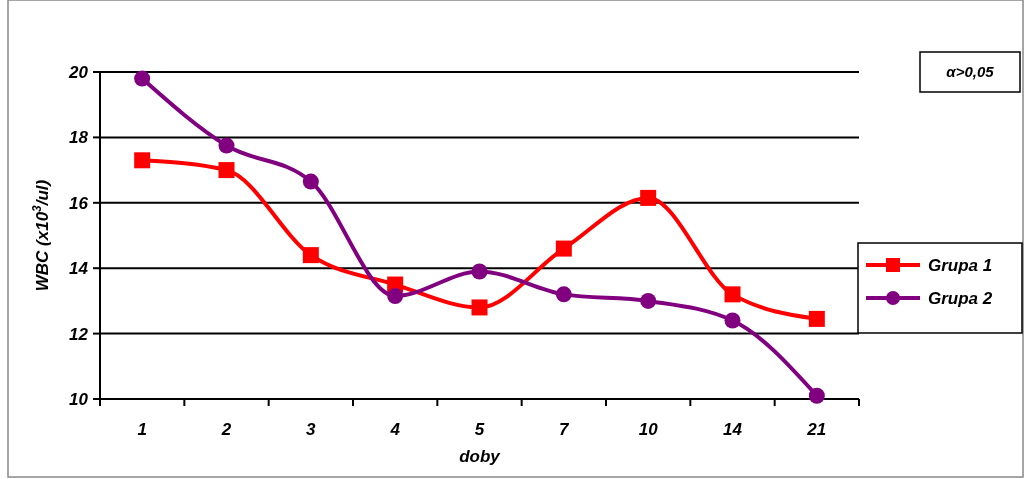 The width and height of the screenshot is (1027, 479). I want to click on y-tick-label: 12, so click(79, 334).